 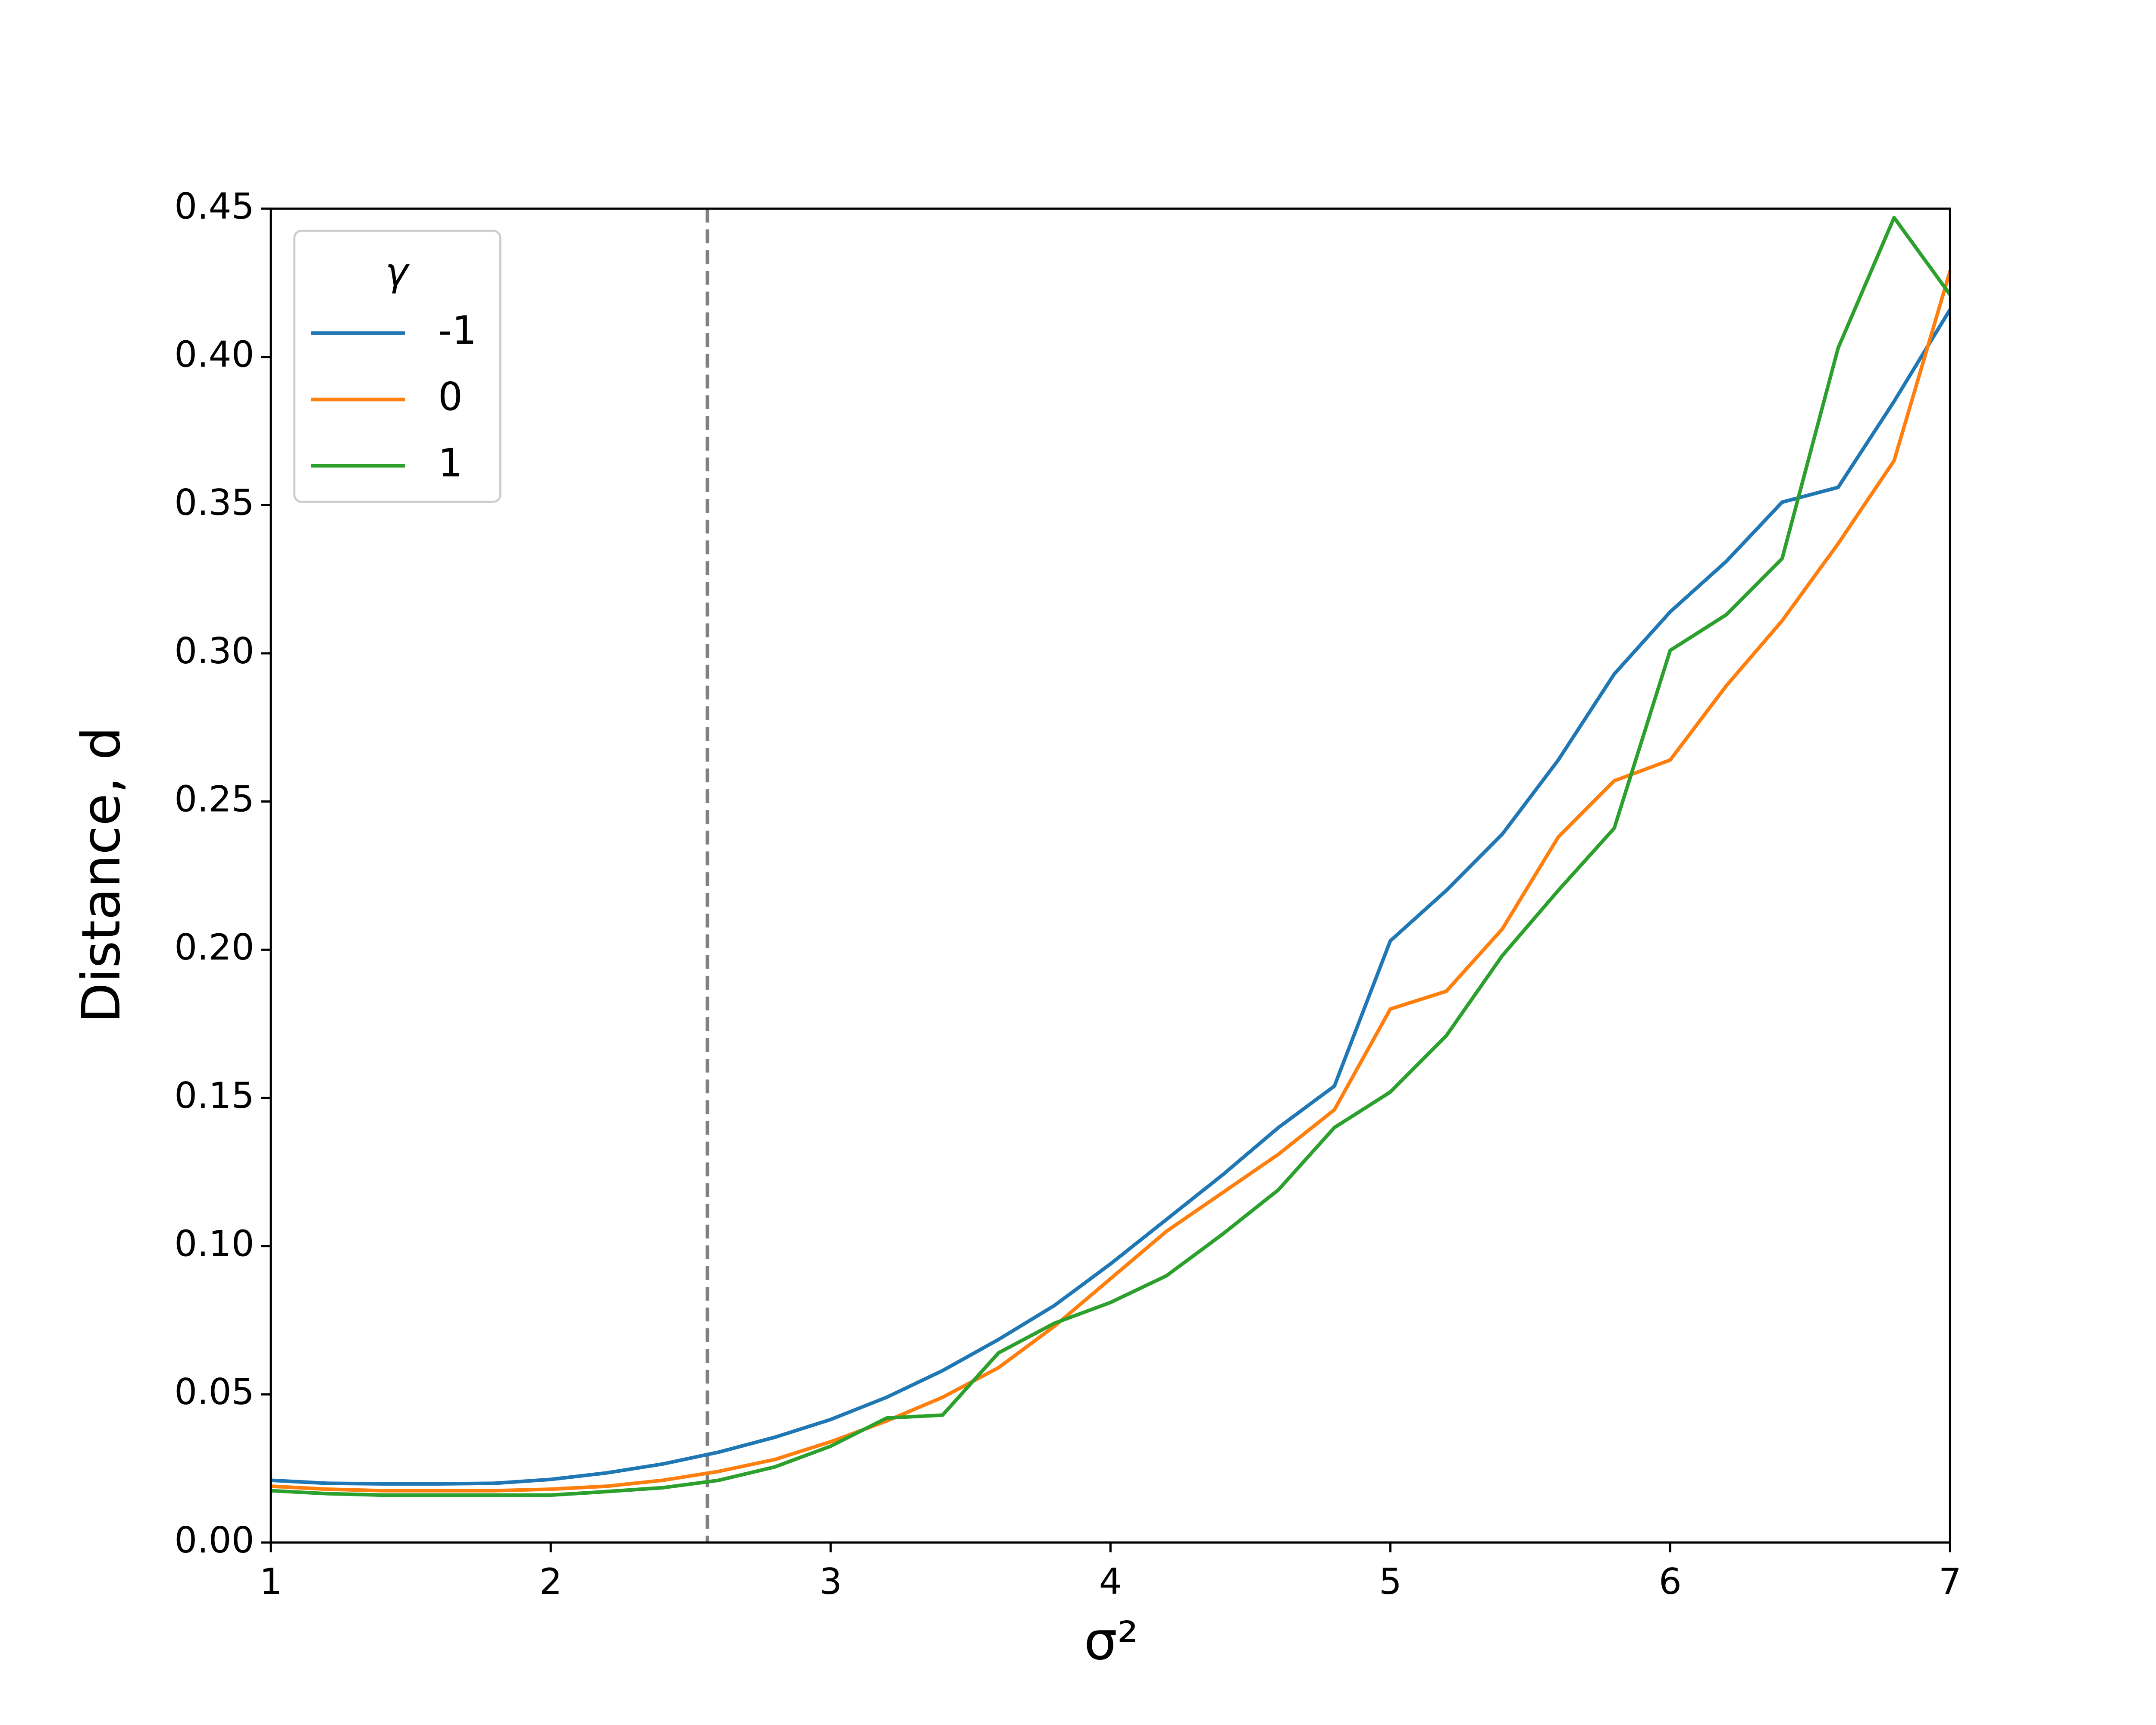 I want to click on y-tick-label: 0.00, so click(x=214, y=1540).